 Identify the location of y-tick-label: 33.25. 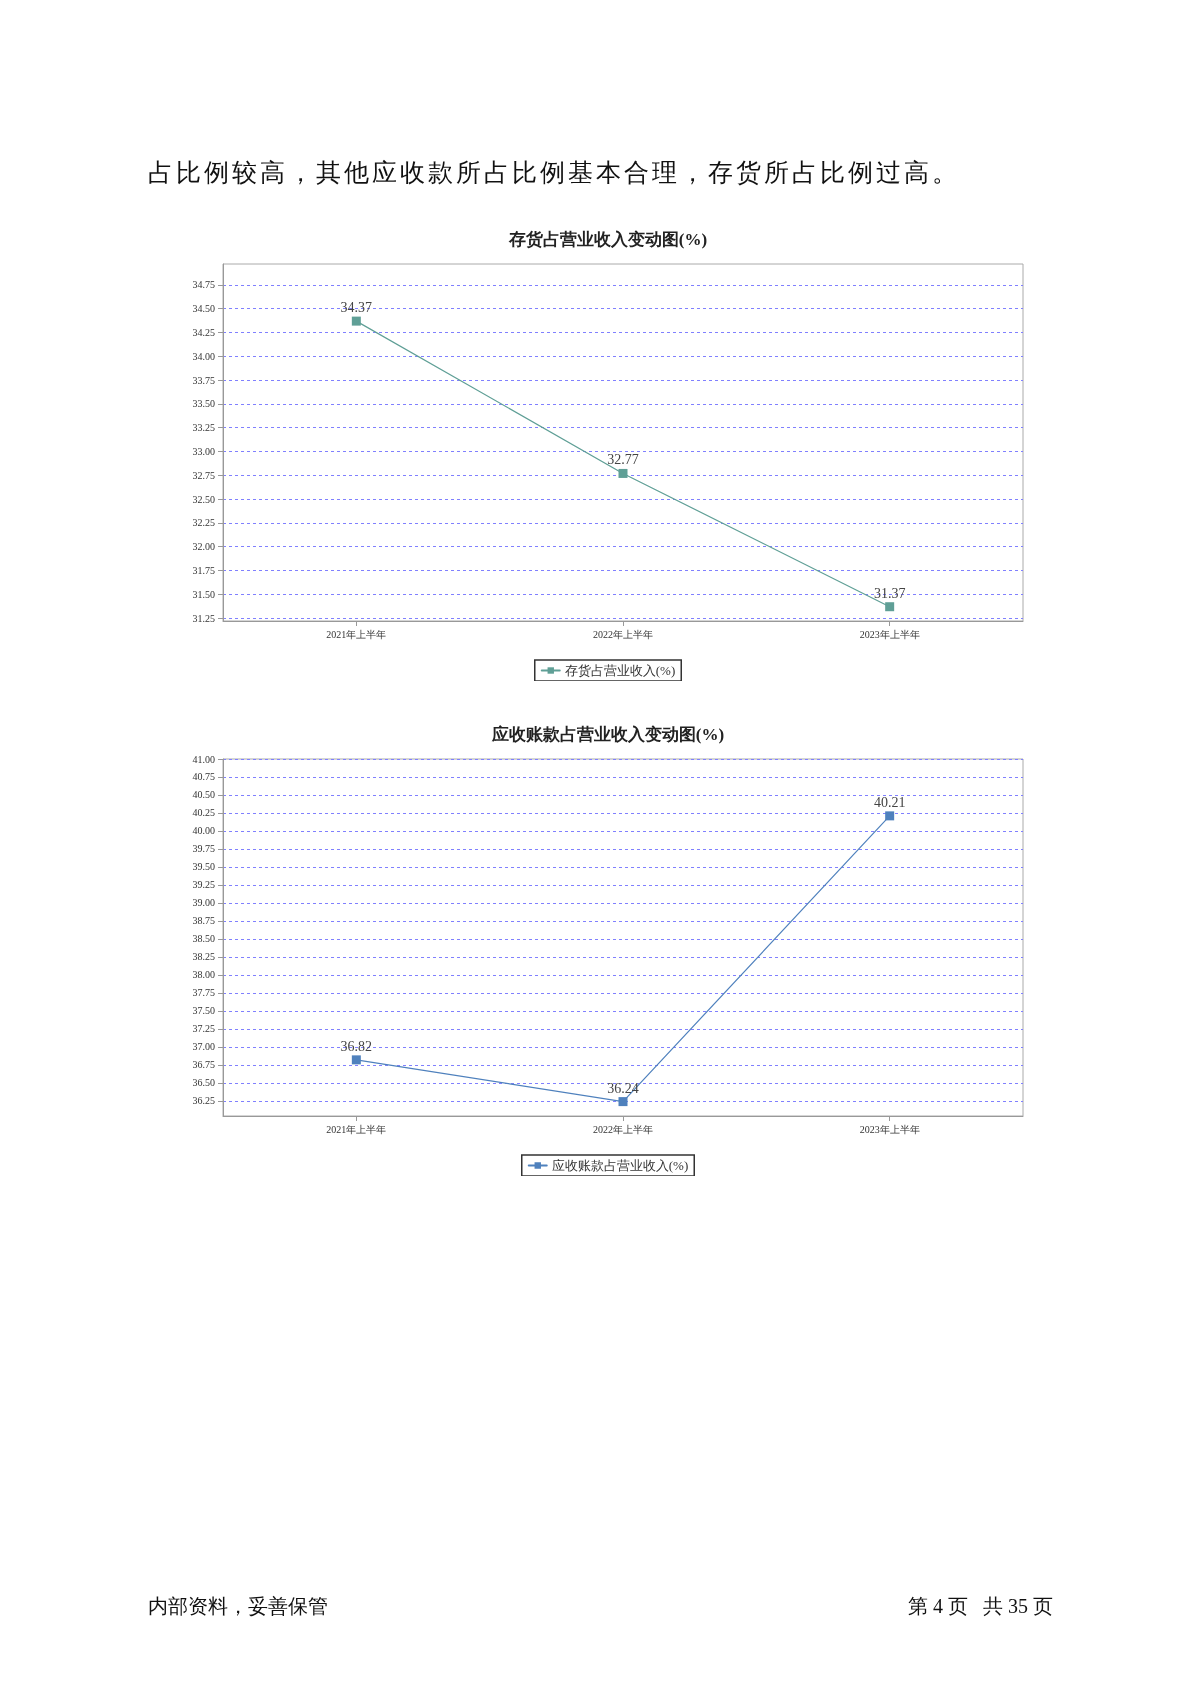
(203, 428).